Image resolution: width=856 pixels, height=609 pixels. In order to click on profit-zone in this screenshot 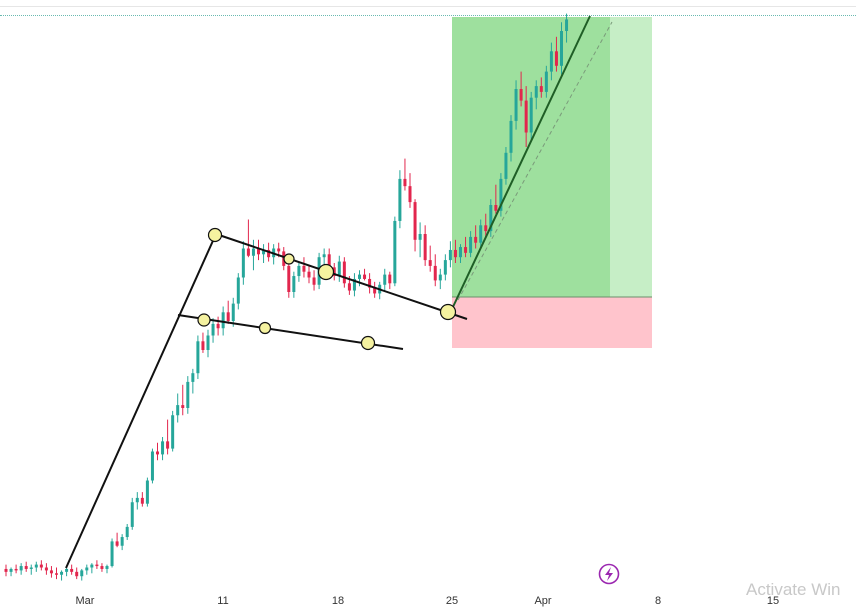, I will do `click(531, 157)`.